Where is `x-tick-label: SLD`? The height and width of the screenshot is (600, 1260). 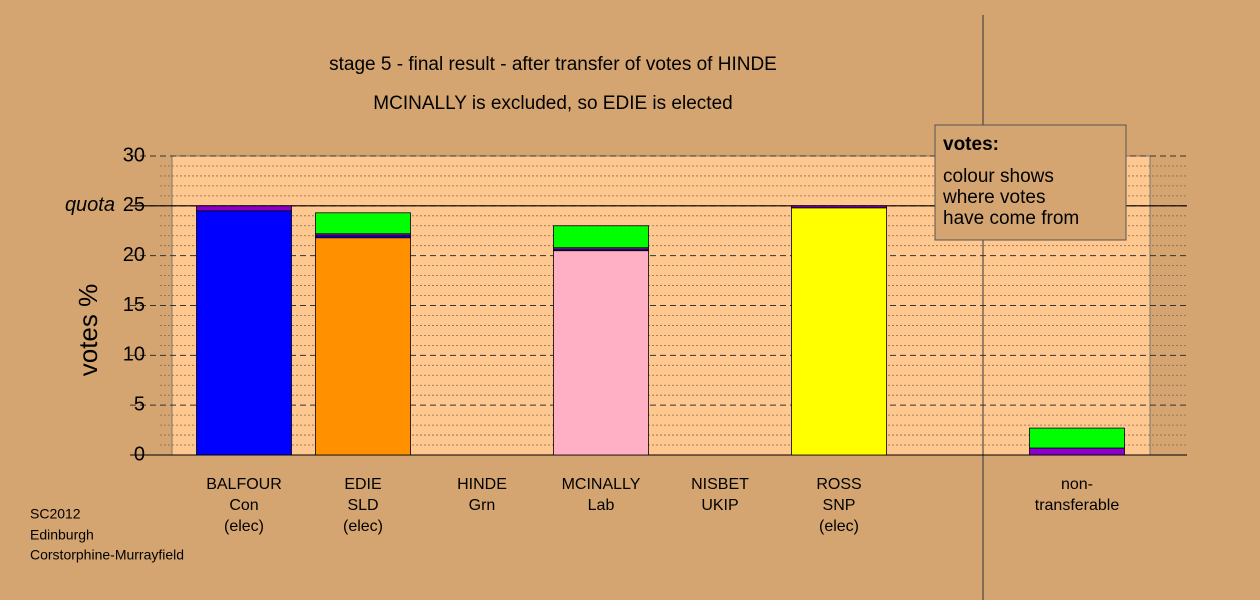 x-tick-label: SLD is located at coordinates (362, 505).